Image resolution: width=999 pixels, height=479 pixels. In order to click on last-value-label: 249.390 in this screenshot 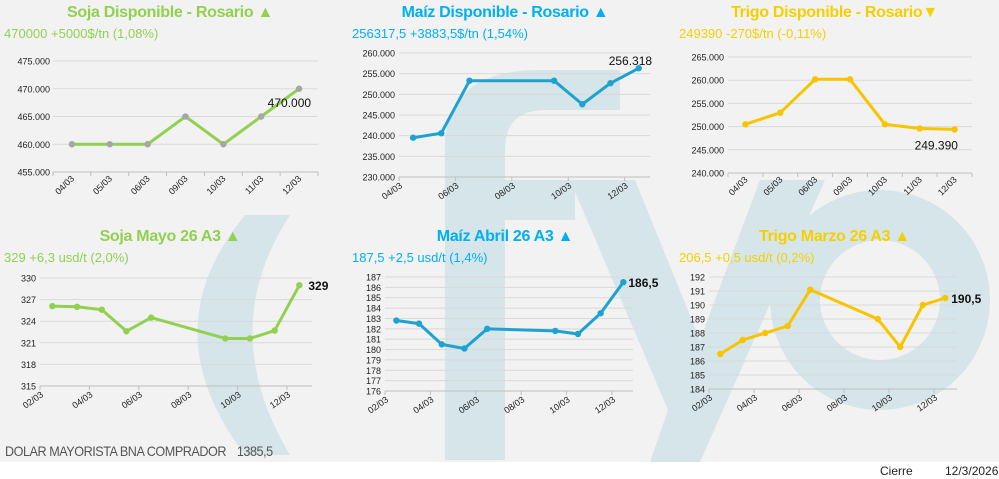, I will do `click(937, 145)`.